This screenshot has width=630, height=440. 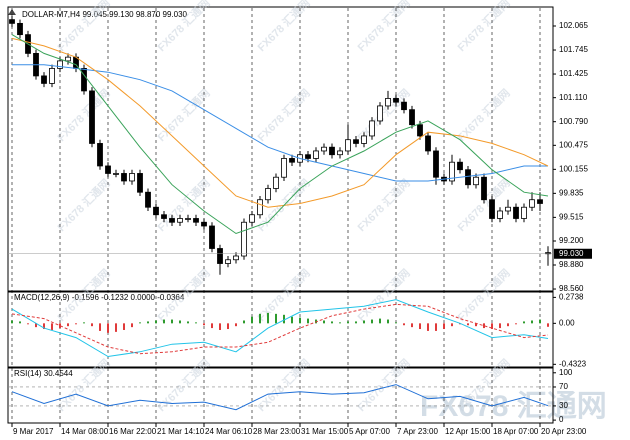 What do you see at coordinates (571, 240) in the screenshot?
I see `y-tick-label: 99.200` at bounding box center [571, 240].